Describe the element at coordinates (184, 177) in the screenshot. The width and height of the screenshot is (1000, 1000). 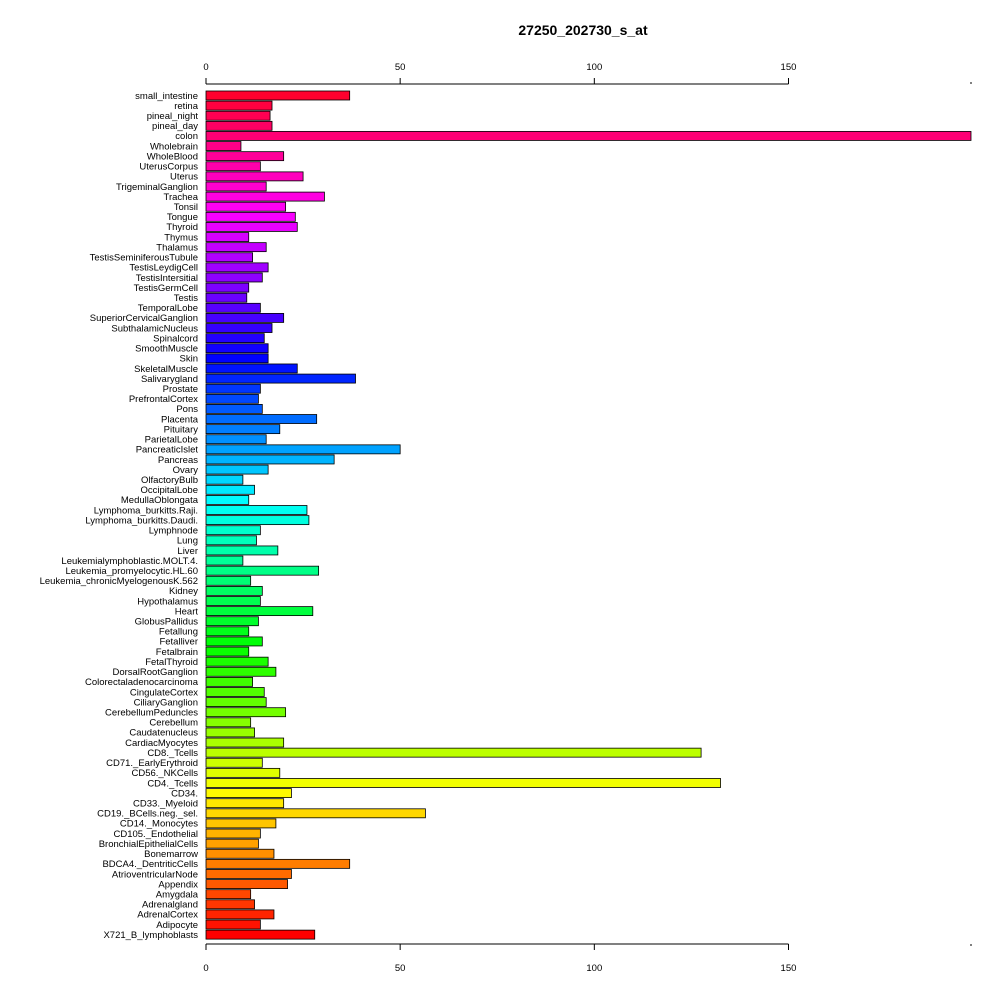
I see `category-label: Uterus` at that location.